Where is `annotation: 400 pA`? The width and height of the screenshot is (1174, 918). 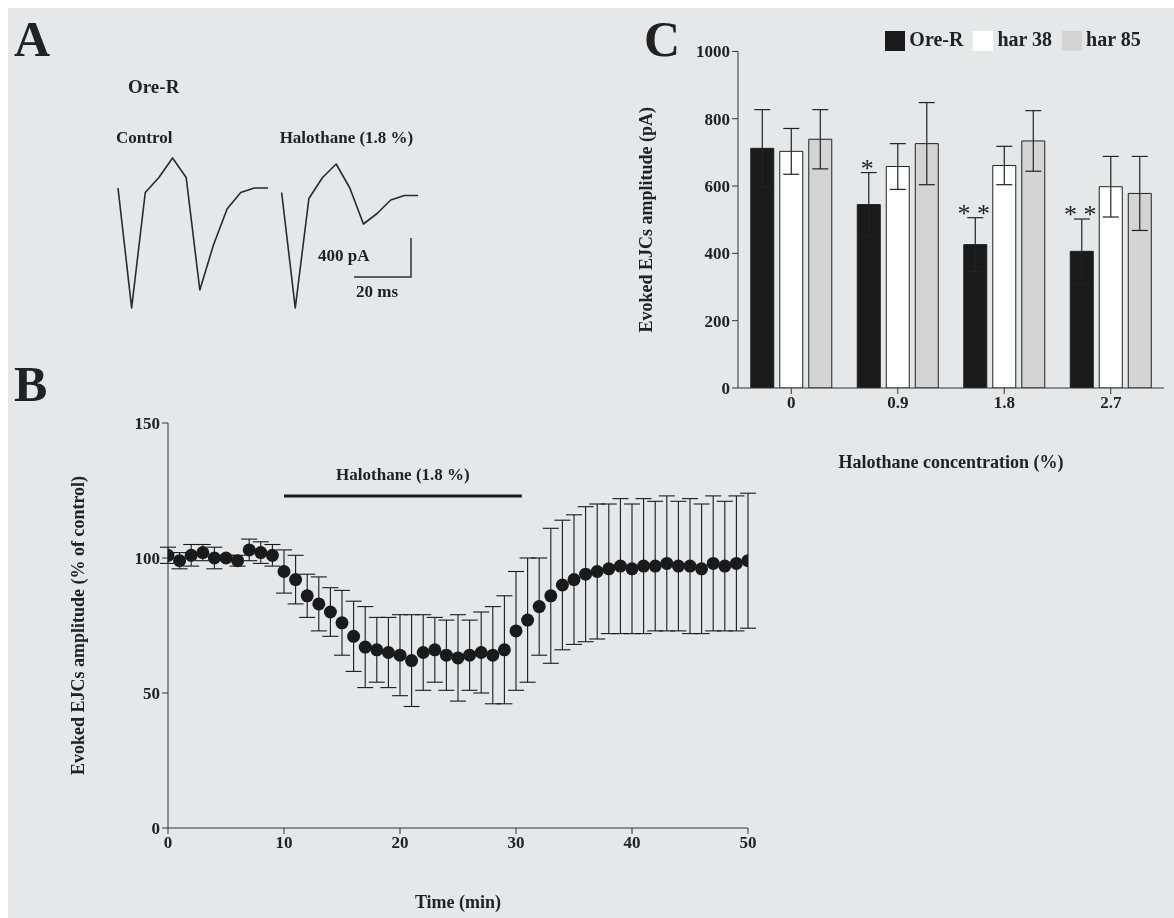 annotation: 400 pA is located at coordinates (344, 256).